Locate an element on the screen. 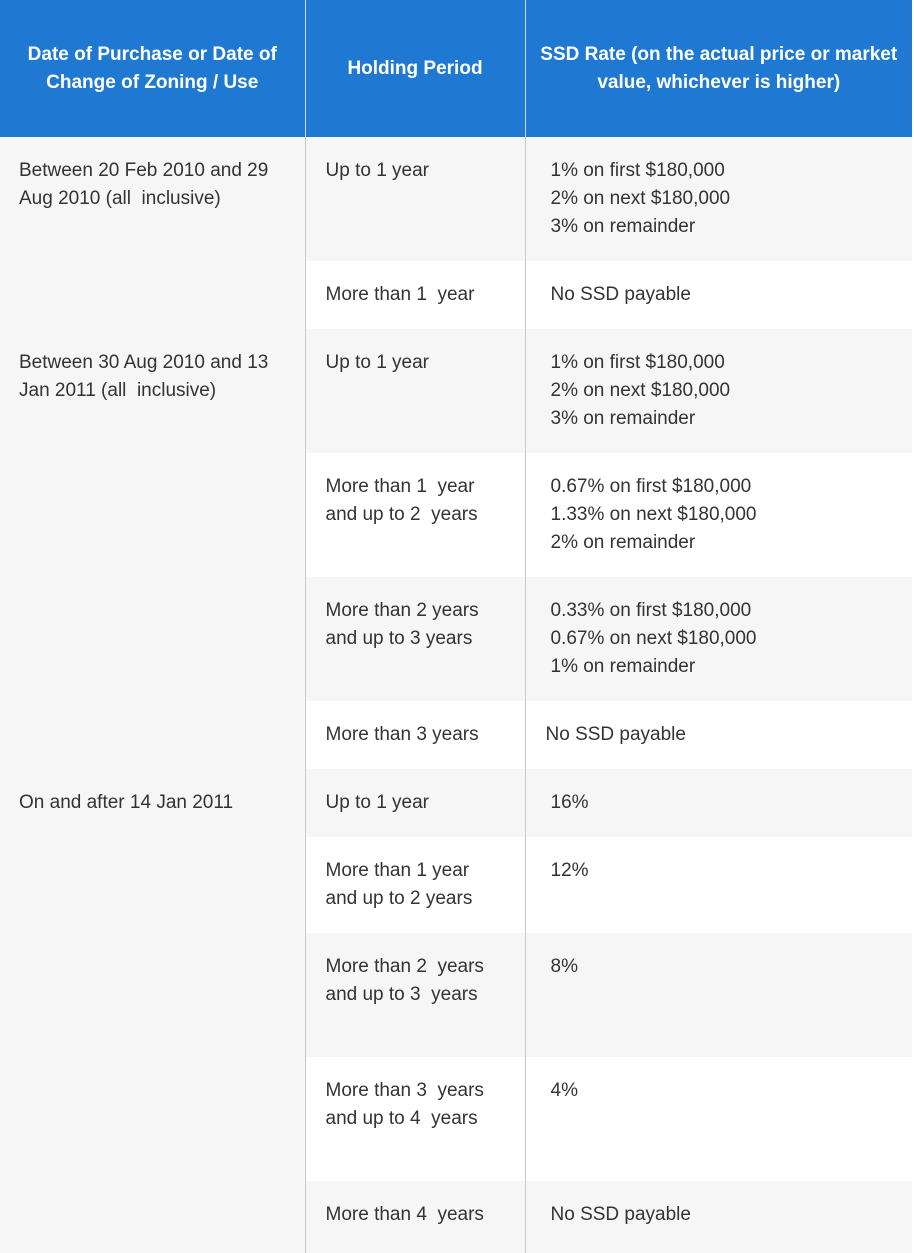 The width and height of the screenshot is (914, 1253). table-row: More than 3 years and up to 4 years 4% is located at coordinates (456, 1119).